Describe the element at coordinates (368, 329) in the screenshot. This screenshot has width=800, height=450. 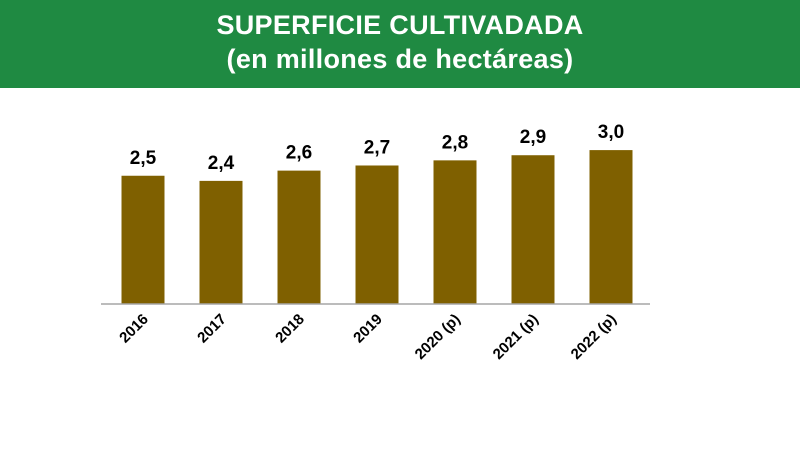
I see `x-tick-label: 2019` at that location.